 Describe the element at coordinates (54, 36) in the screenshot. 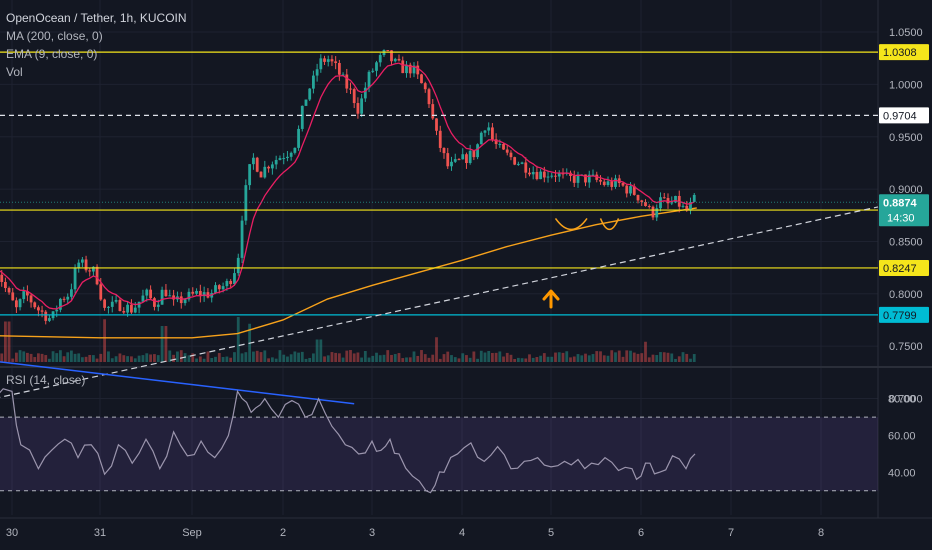

I see `ma-legend: MA (200, close, 0)` at that location.